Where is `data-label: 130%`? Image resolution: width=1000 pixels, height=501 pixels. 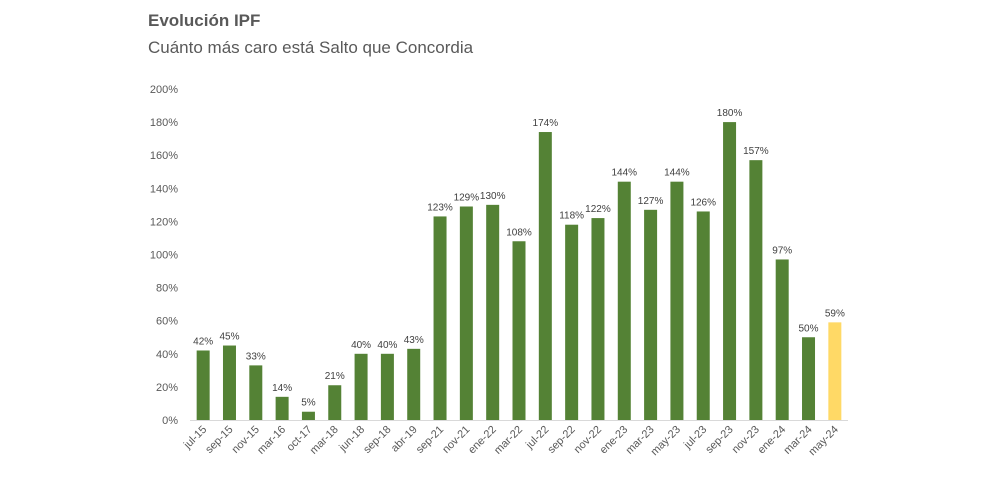
data-label: 130% is located at coordinates (493, 196).